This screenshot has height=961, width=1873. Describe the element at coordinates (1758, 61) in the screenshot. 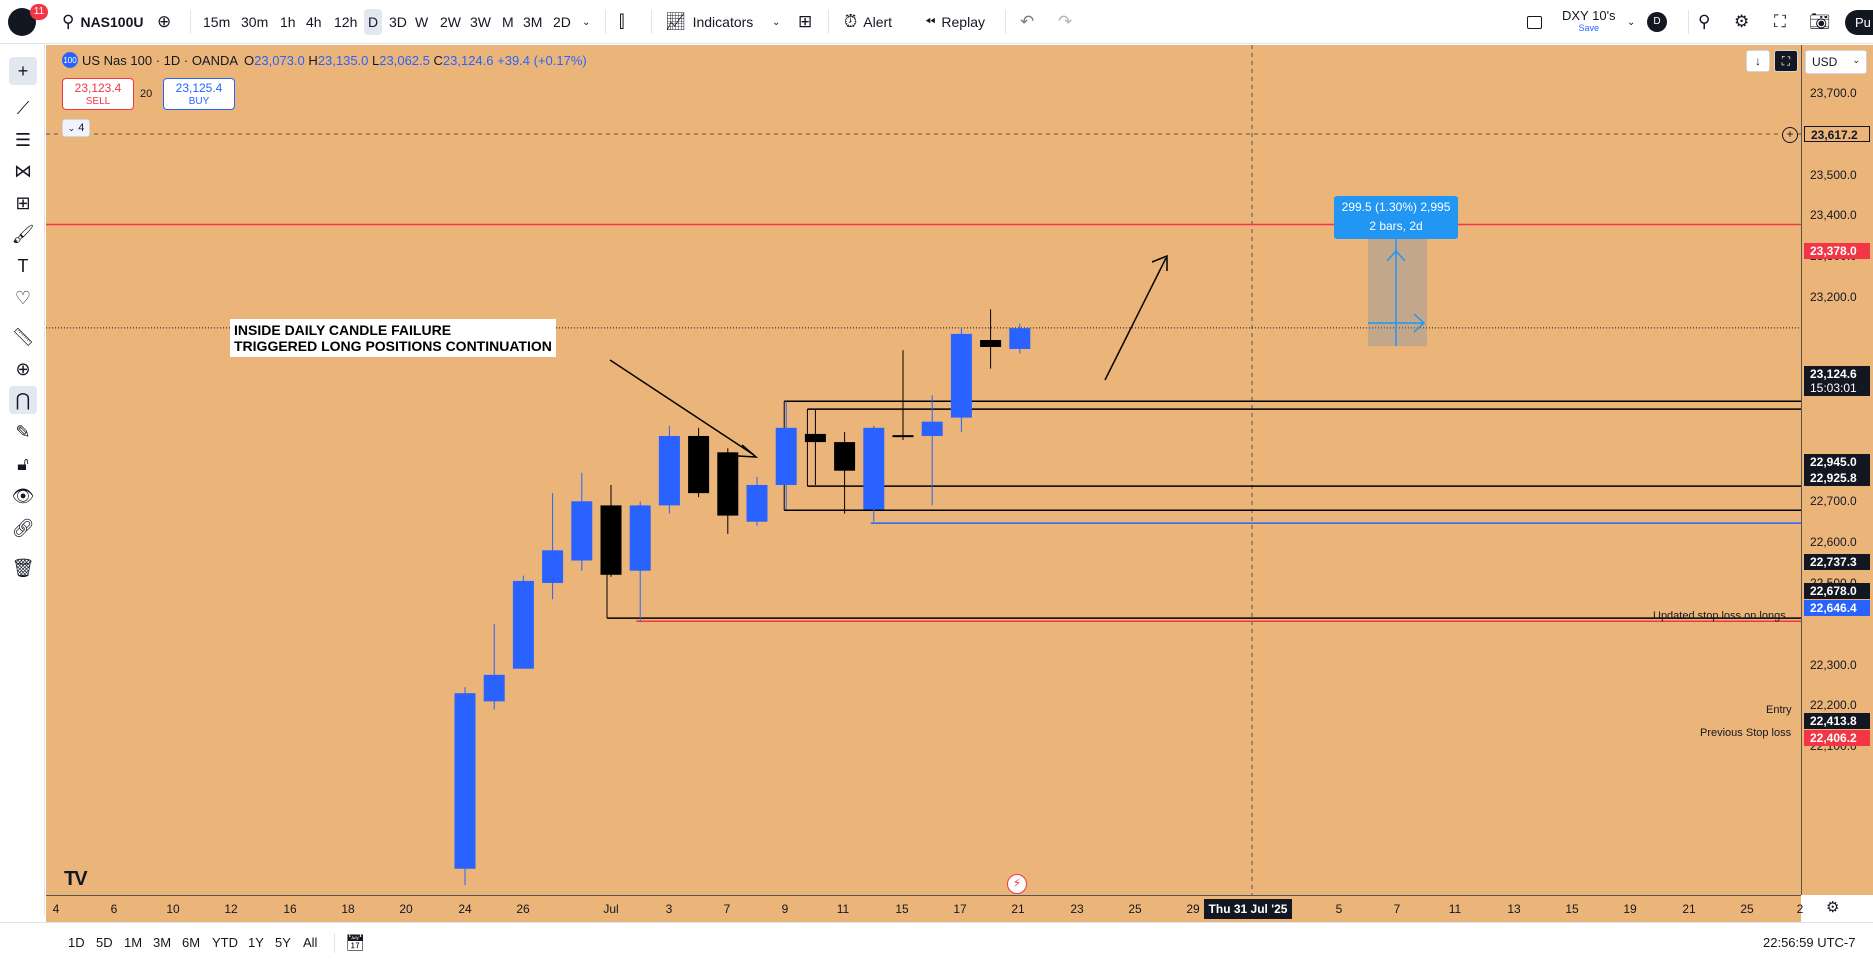

I see `scroll-to-end-button: ↓` at that location.